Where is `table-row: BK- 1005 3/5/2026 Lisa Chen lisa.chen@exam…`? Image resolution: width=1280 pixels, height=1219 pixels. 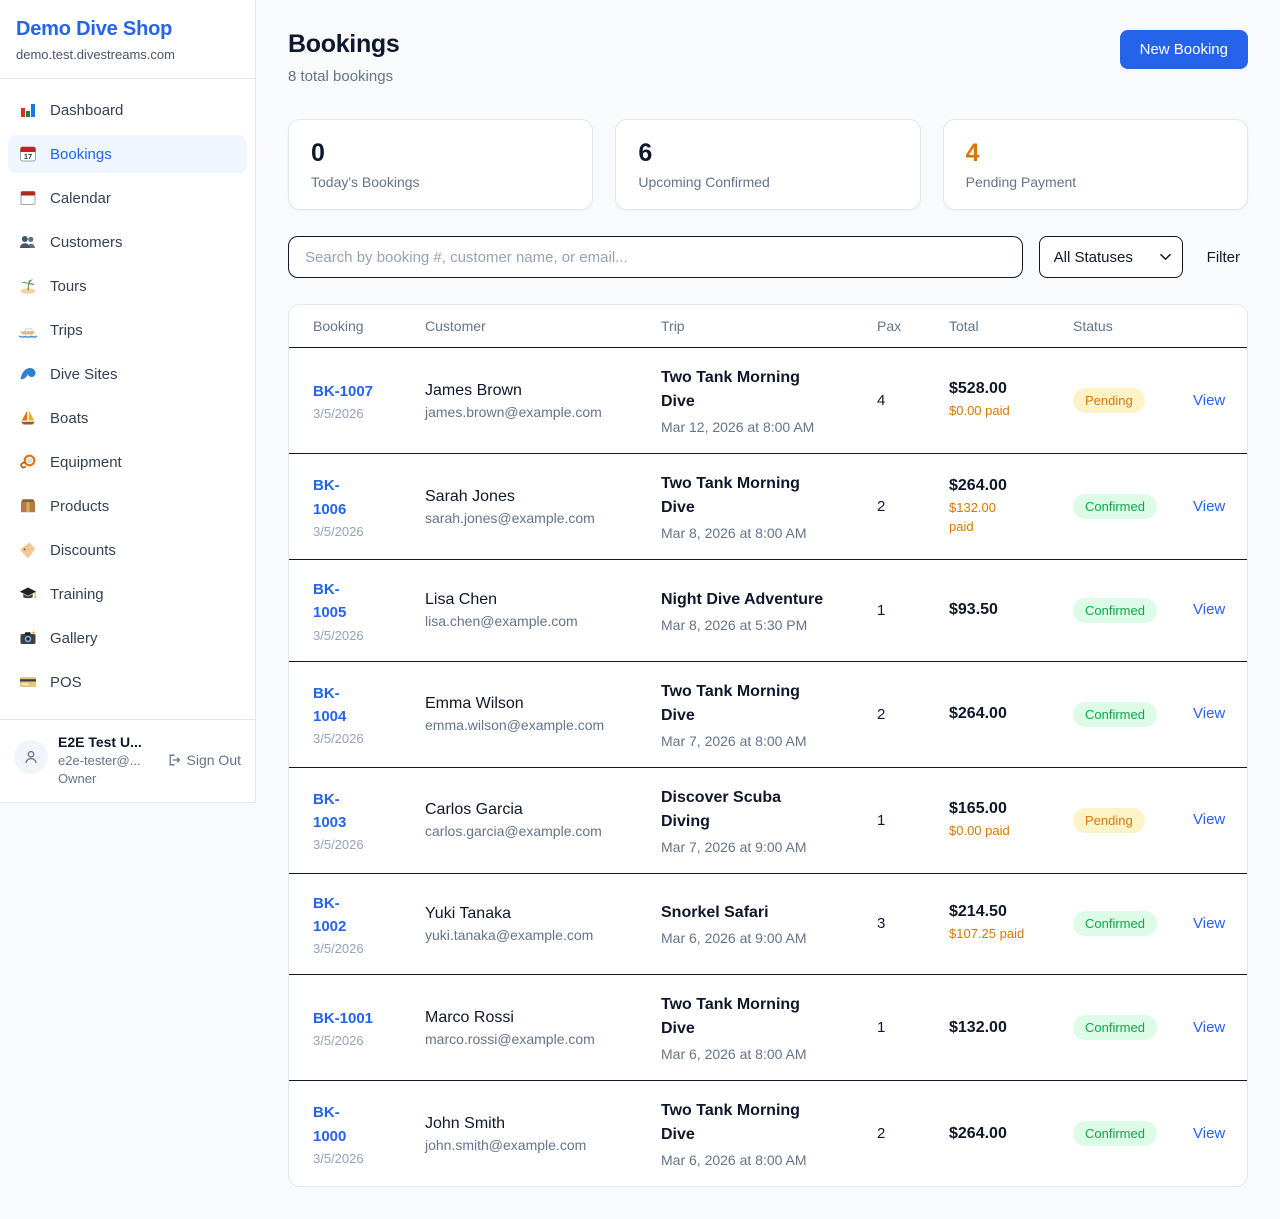 table-row: BK- 1005 3/5/2026 Lisa Chen lisa.chen@exam… is located at coordinates (768, 611).